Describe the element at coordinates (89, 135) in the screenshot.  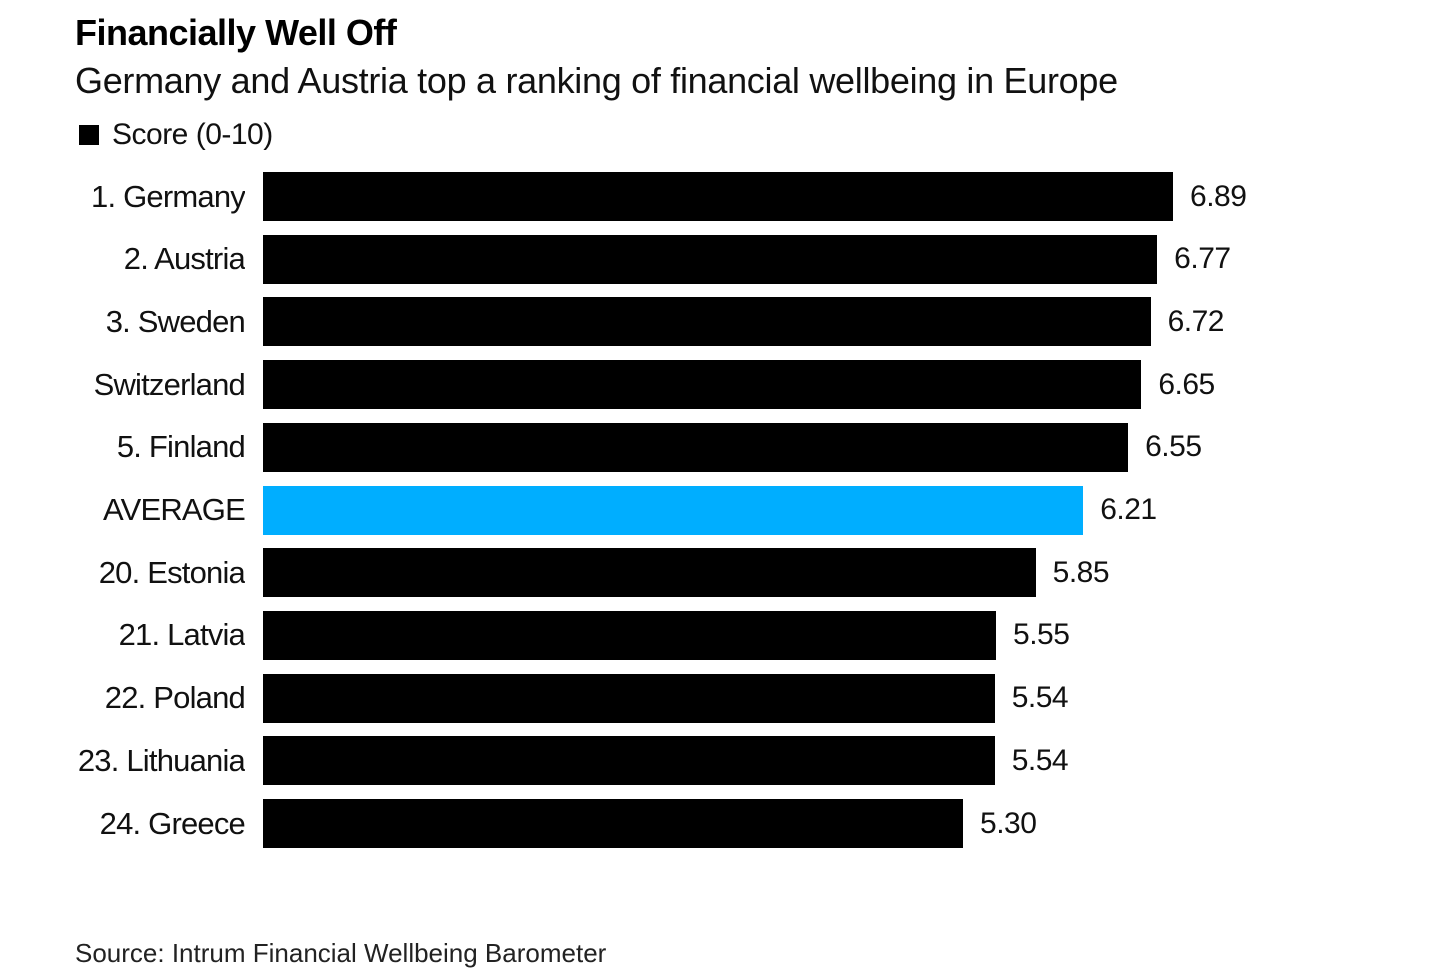
I see `legend-swatch` at that location.